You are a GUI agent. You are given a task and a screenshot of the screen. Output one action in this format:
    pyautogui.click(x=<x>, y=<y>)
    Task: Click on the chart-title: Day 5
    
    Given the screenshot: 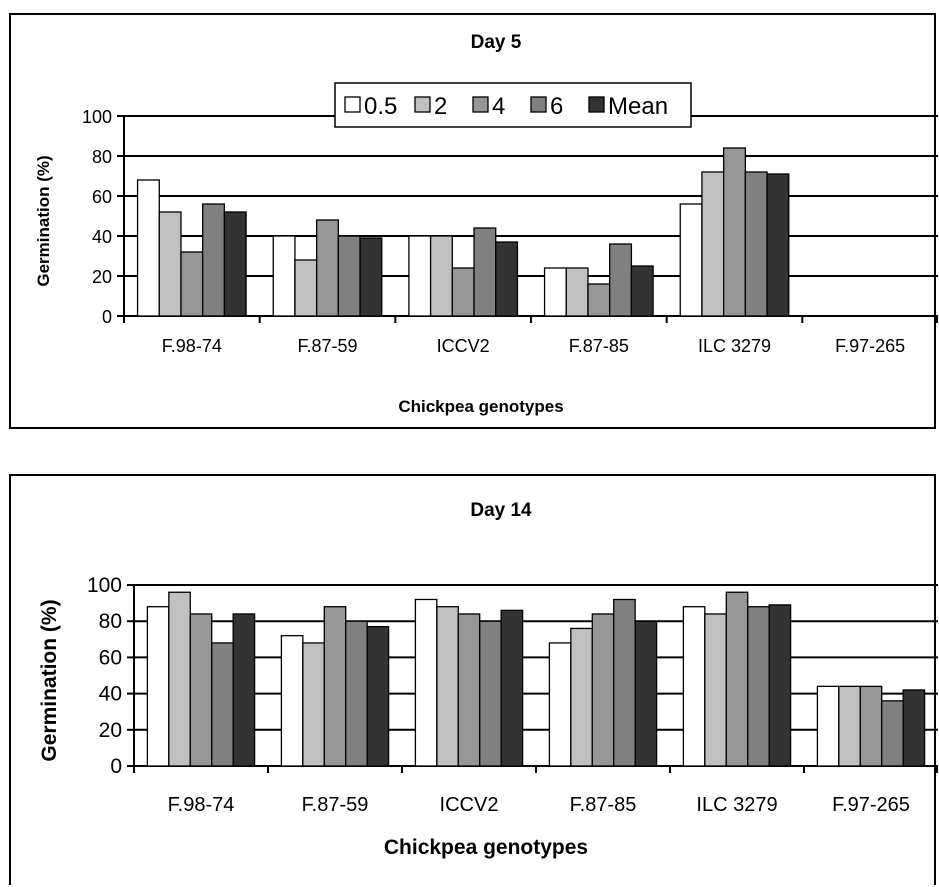 What is the action you would take?
    pyautogui.click(x=496, y=42)
    